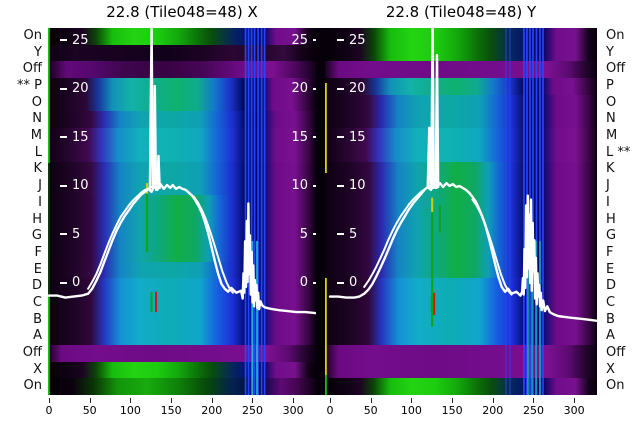  I want to click on row-label-left: X, so click(37, 369).